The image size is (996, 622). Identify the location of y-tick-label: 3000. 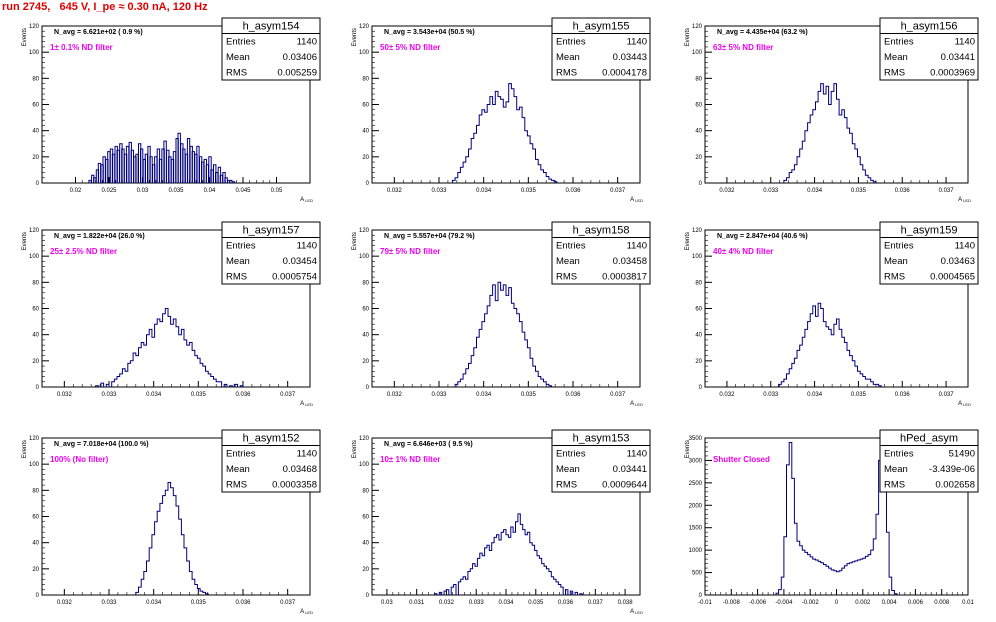
(696, 461).